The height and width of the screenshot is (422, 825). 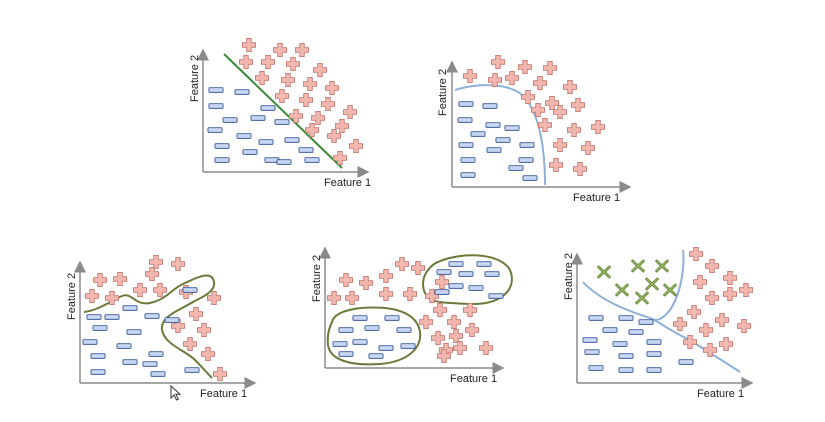 What do you see at coordinates (661, 327) in the screenshot?
I see `decision-boundary-a` at bounding box center [661, 327].